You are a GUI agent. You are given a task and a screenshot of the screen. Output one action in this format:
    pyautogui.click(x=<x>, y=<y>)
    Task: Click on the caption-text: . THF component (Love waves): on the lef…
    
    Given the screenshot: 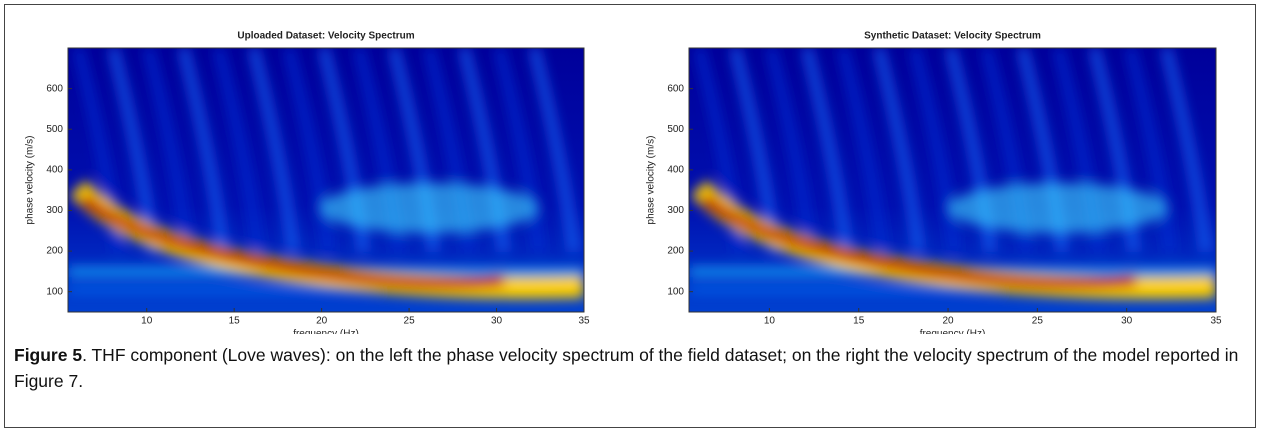 What is the action you would take?
    pyautogui.click(x=626, y=368)
    